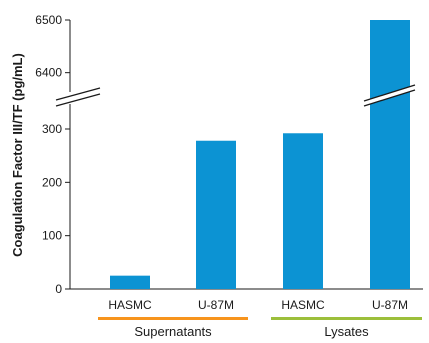 This screenshot has width=429, height=343. Describe the element at coordinates (173, 331) in the screenshot. I see `group-label: Supernatants` at that location.